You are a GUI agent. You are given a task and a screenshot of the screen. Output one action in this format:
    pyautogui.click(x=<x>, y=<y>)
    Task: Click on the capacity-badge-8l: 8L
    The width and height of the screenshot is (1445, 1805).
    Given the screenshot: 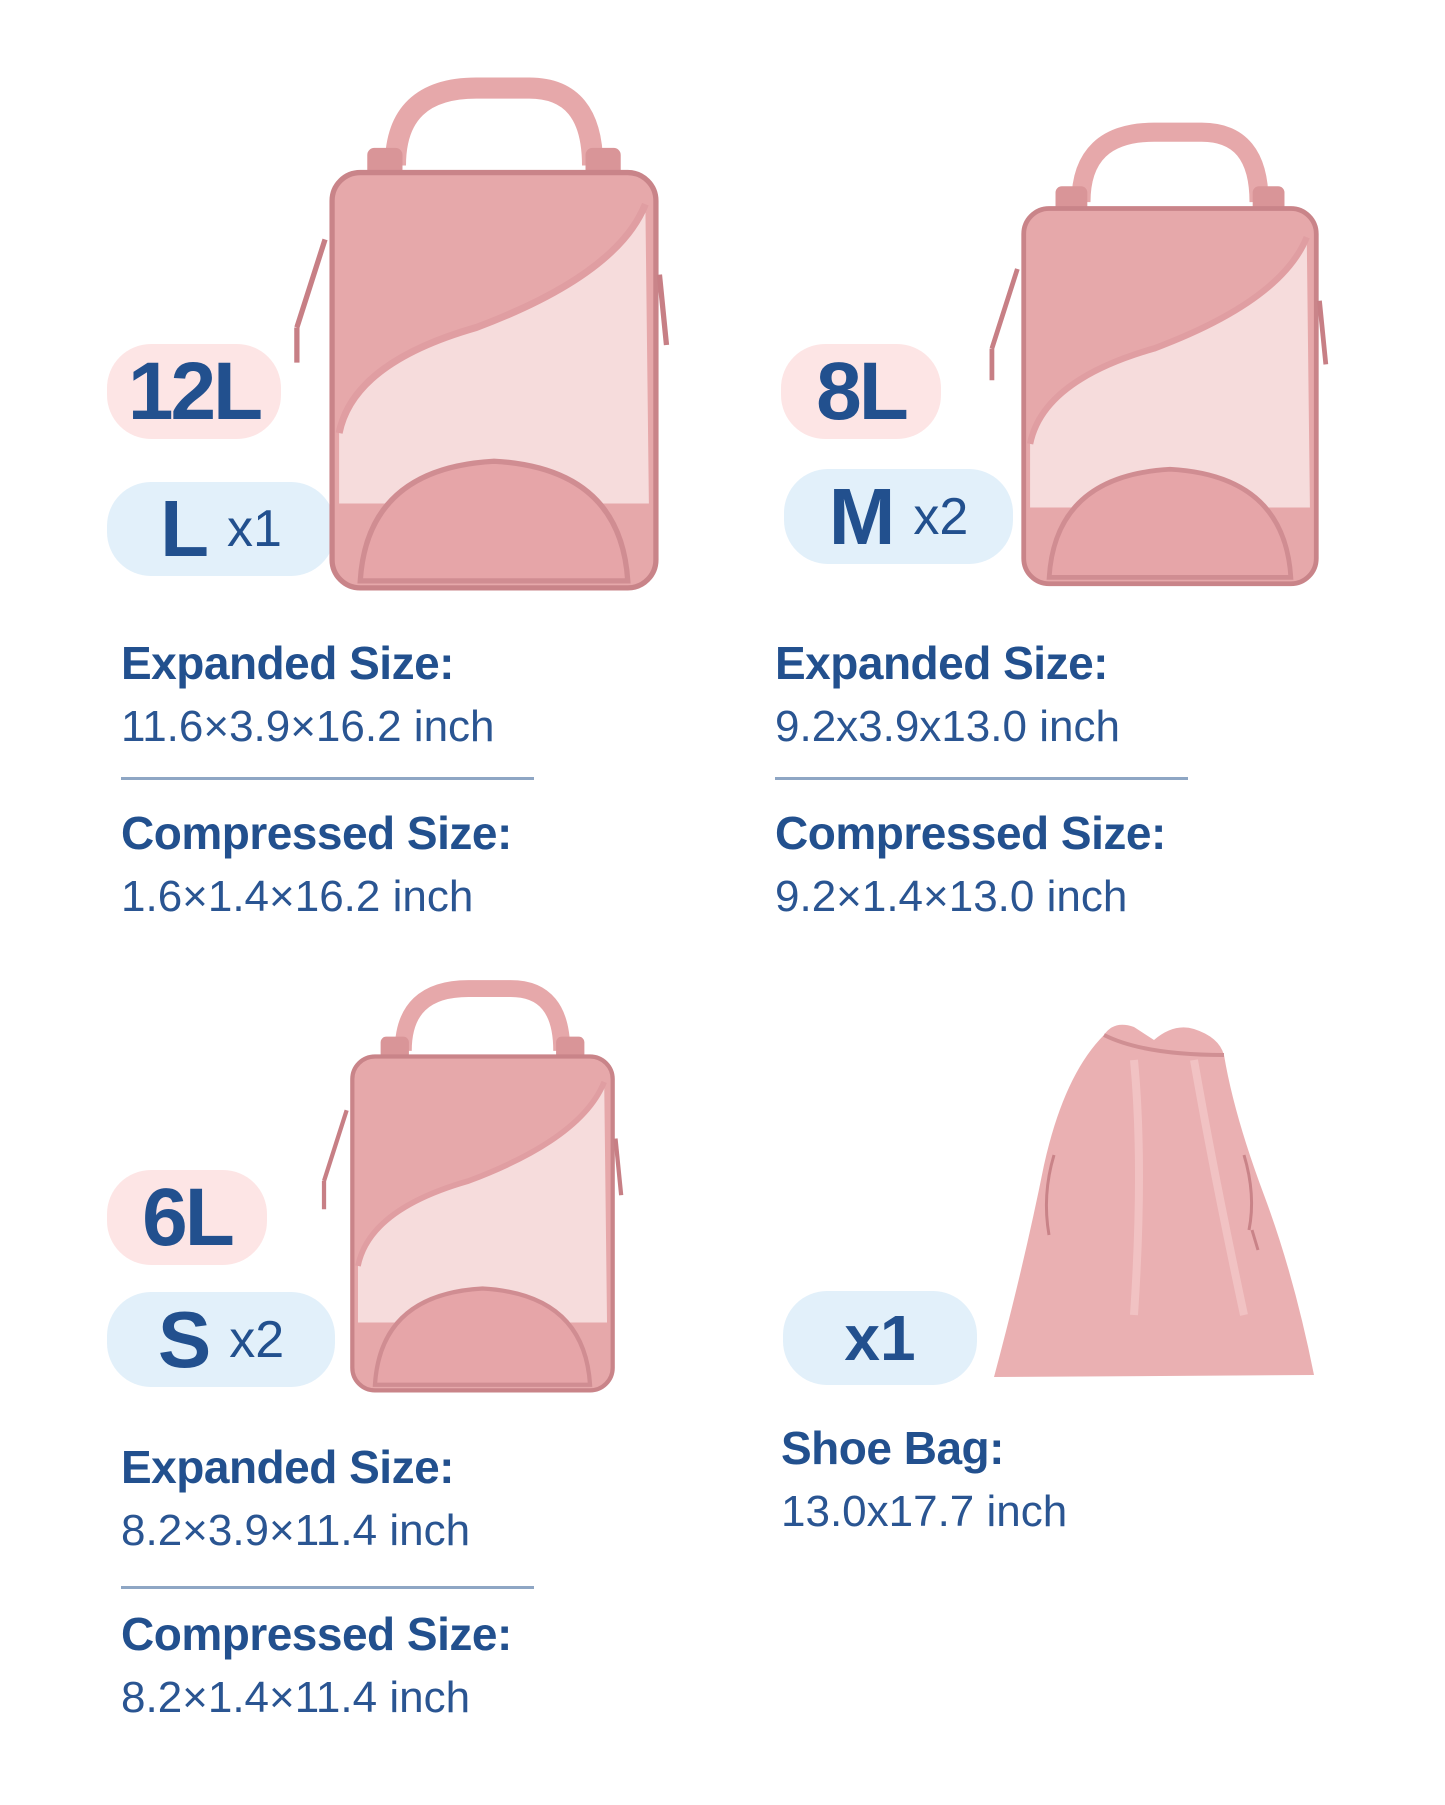 What is the action you would take?
    pyautogui.click(x=861, y=391)
    